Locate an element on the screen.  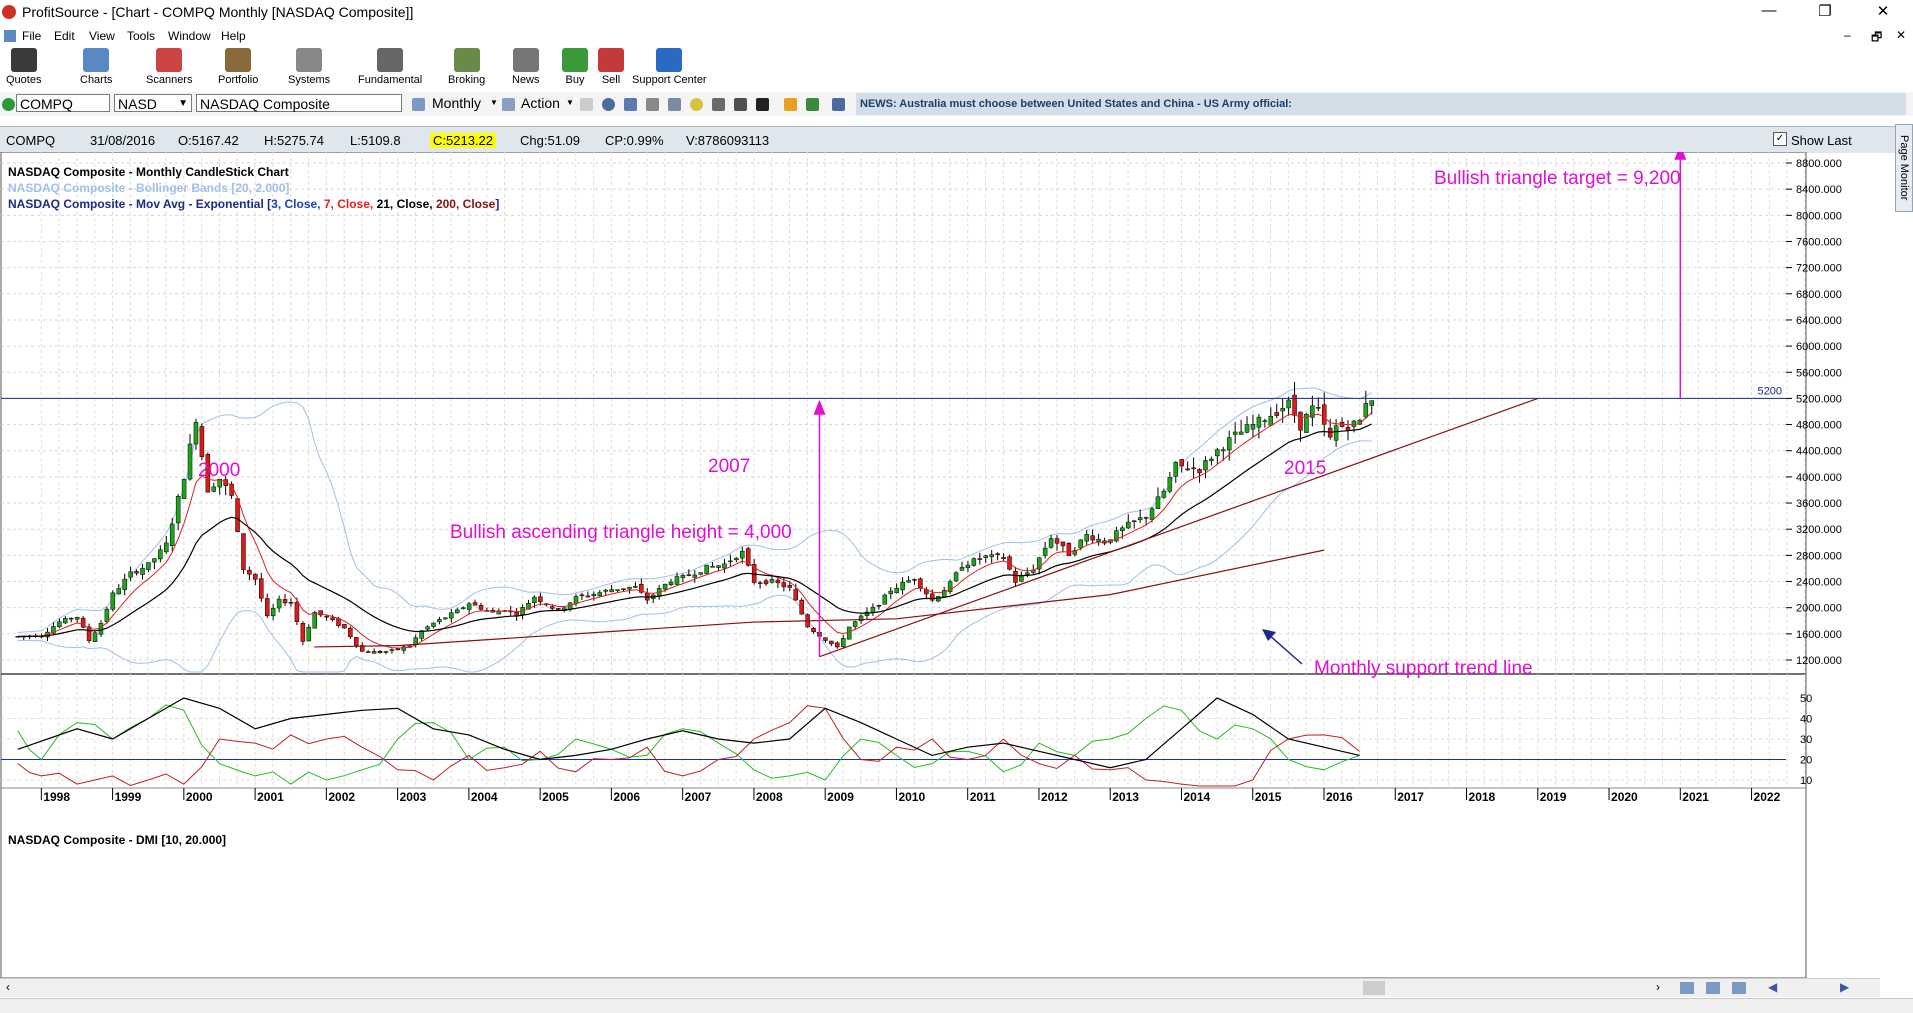
legend-part: ] is located at coordinates (497, 204).